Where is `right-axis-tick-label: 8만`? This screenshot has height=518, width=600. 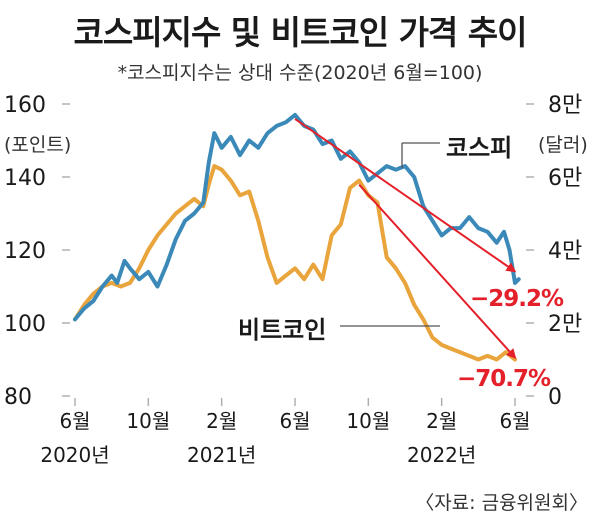 right-axis-tick-label: 8만 is located at coordinates (565, 105).